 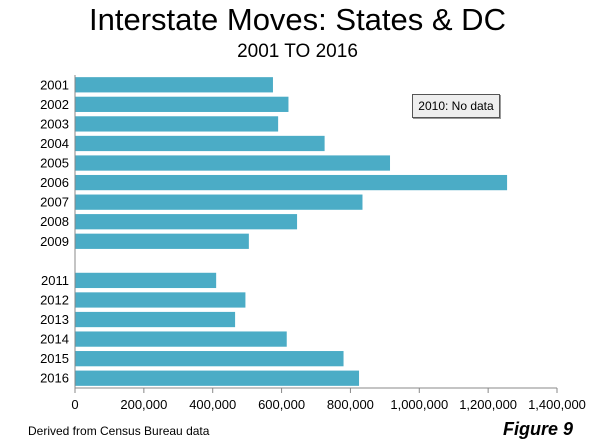 What do you see at coordinates (419, 404) in the screenshot?
I see `x-tick-label: 1,000,000` at bounding box center [419, 404].